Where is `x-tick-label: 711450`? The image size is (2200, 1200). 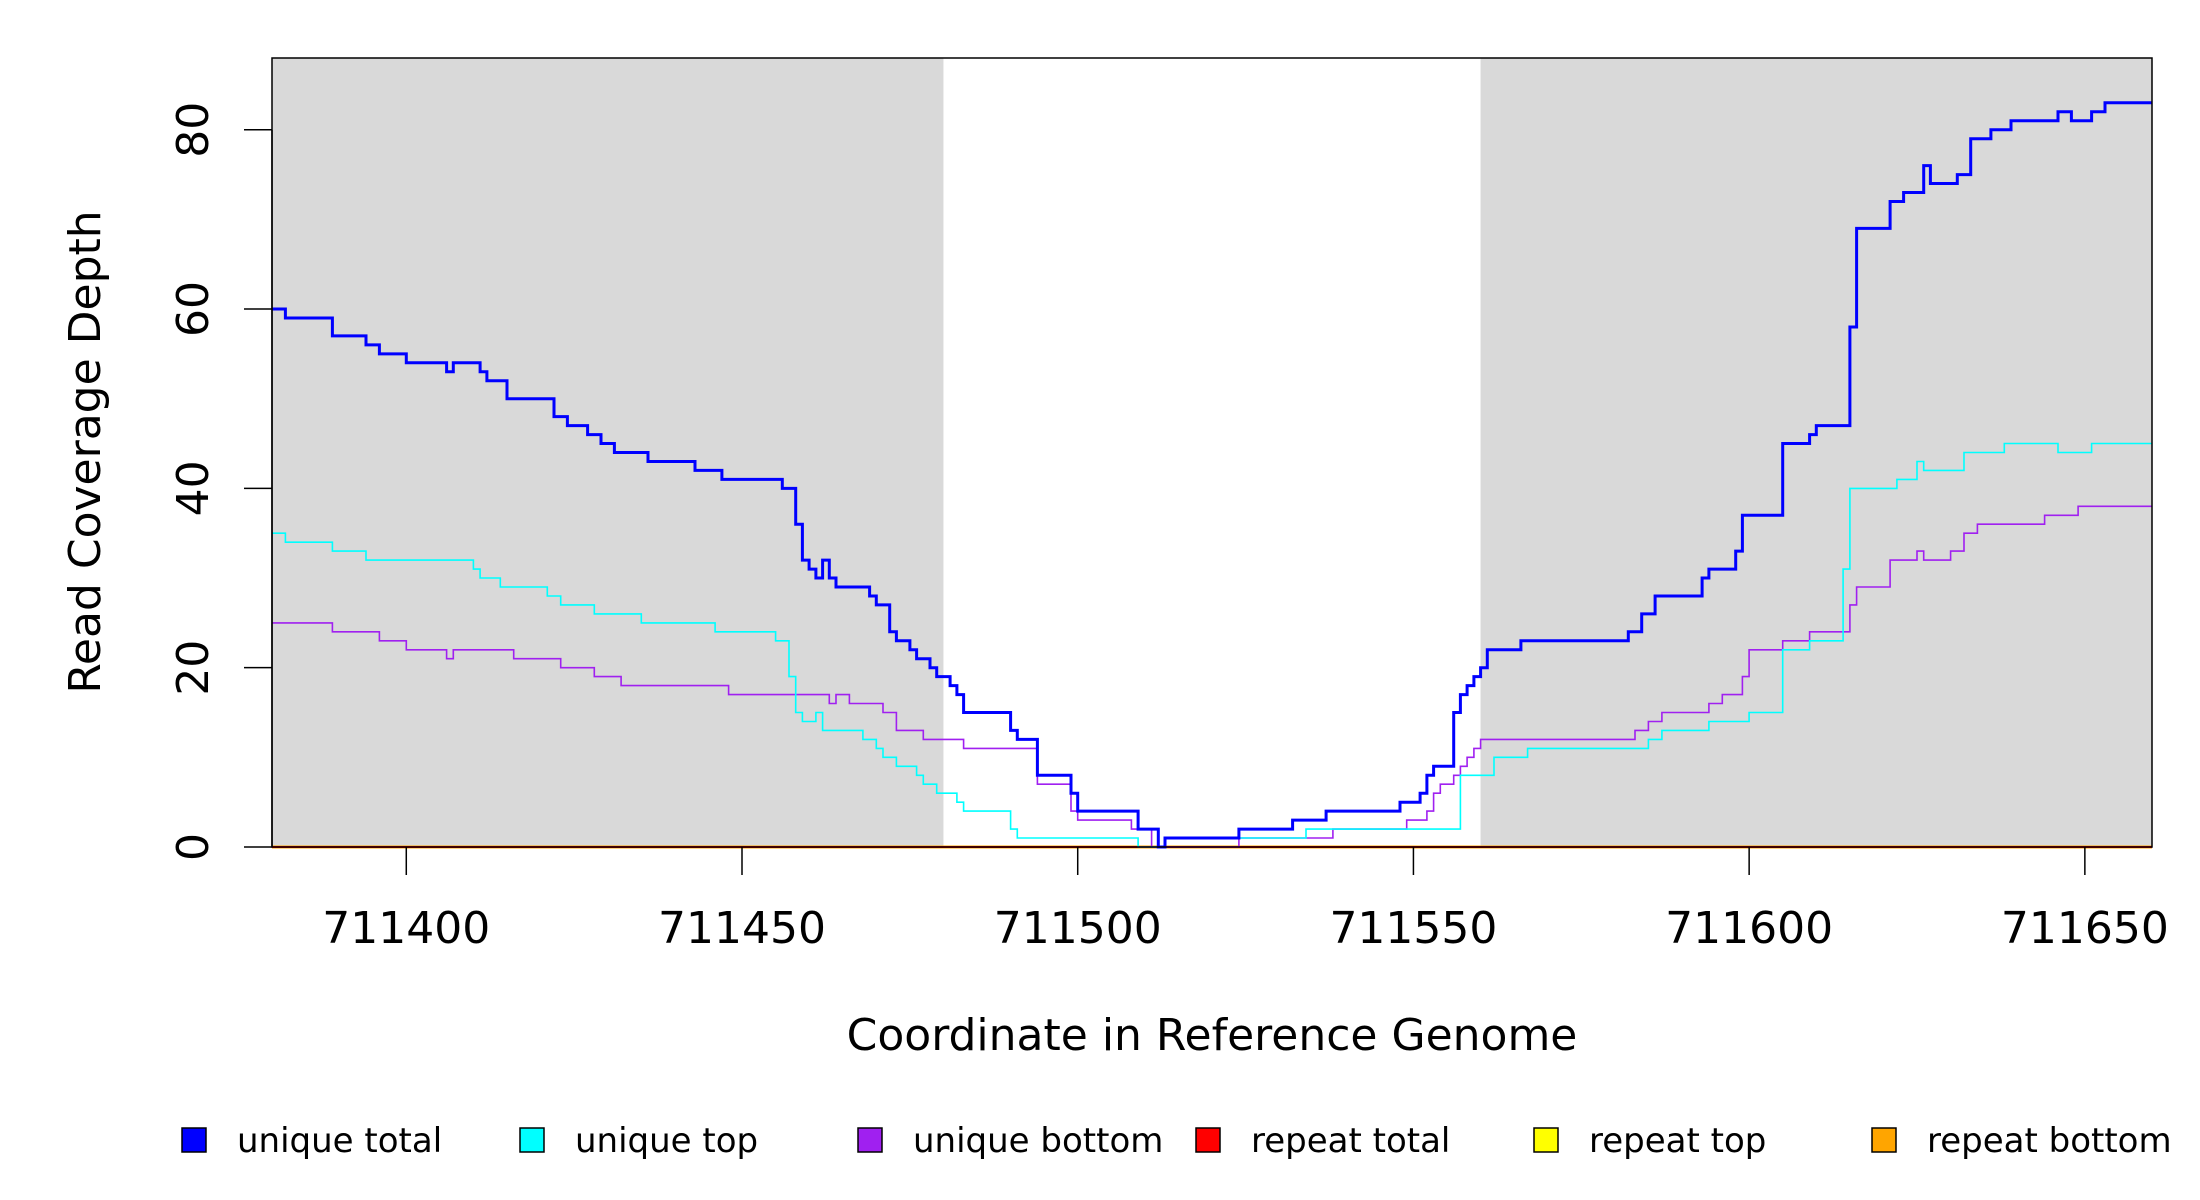 x-tick-label: 711450 is located at coordinates (742, 928).